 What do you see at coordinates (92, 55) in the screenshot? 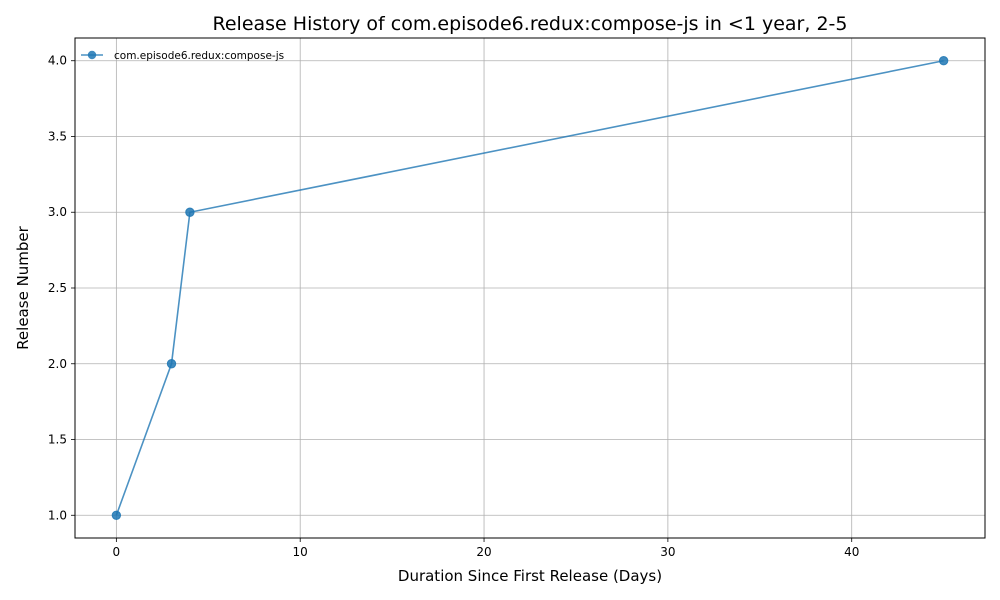
I see `legend-marker-swatch` at bounding box center [92, 55].